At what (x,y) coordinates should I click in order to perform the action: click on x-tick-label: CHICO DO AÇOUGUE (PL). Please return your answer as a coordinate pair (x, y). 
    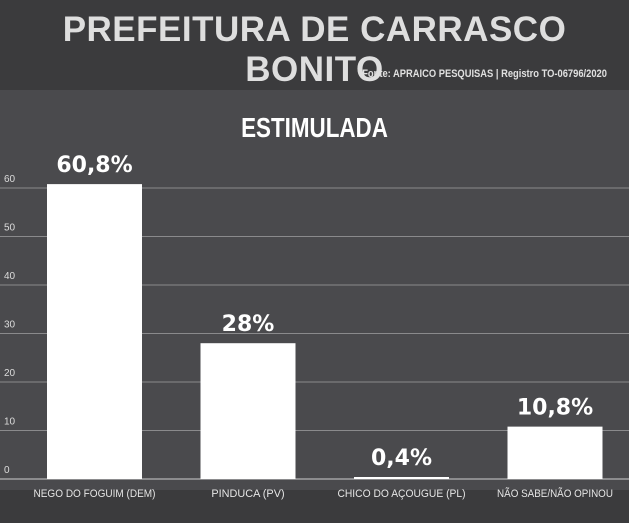
    Looking at the image, I should click on (401, 494).